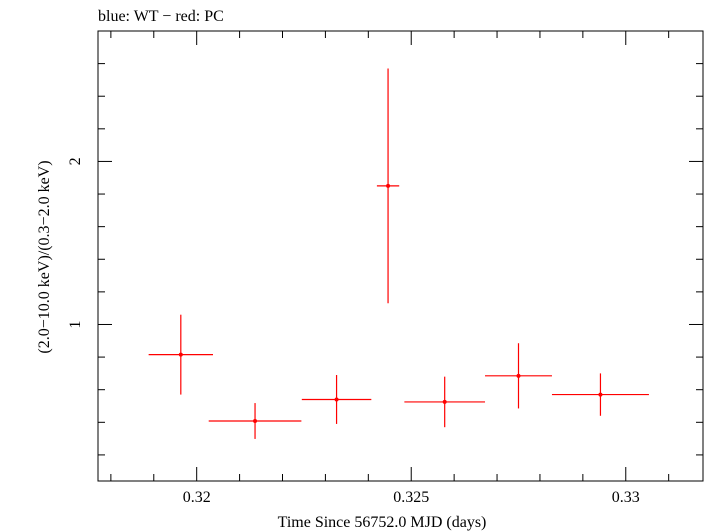 This screenshot has height=532, width=705. What do you see at coordinates (626, 497) in the screenshot?
I see `x-tick-label: 0.33` at bounding box center [626, 497].